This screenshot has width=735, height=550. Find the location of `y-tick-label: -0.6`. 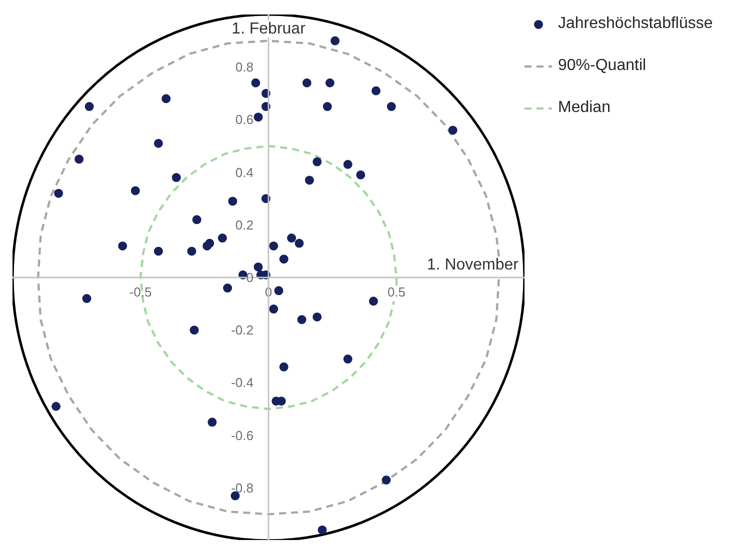

y-tick-label: -0.6 is located at coordinates (242, 435).